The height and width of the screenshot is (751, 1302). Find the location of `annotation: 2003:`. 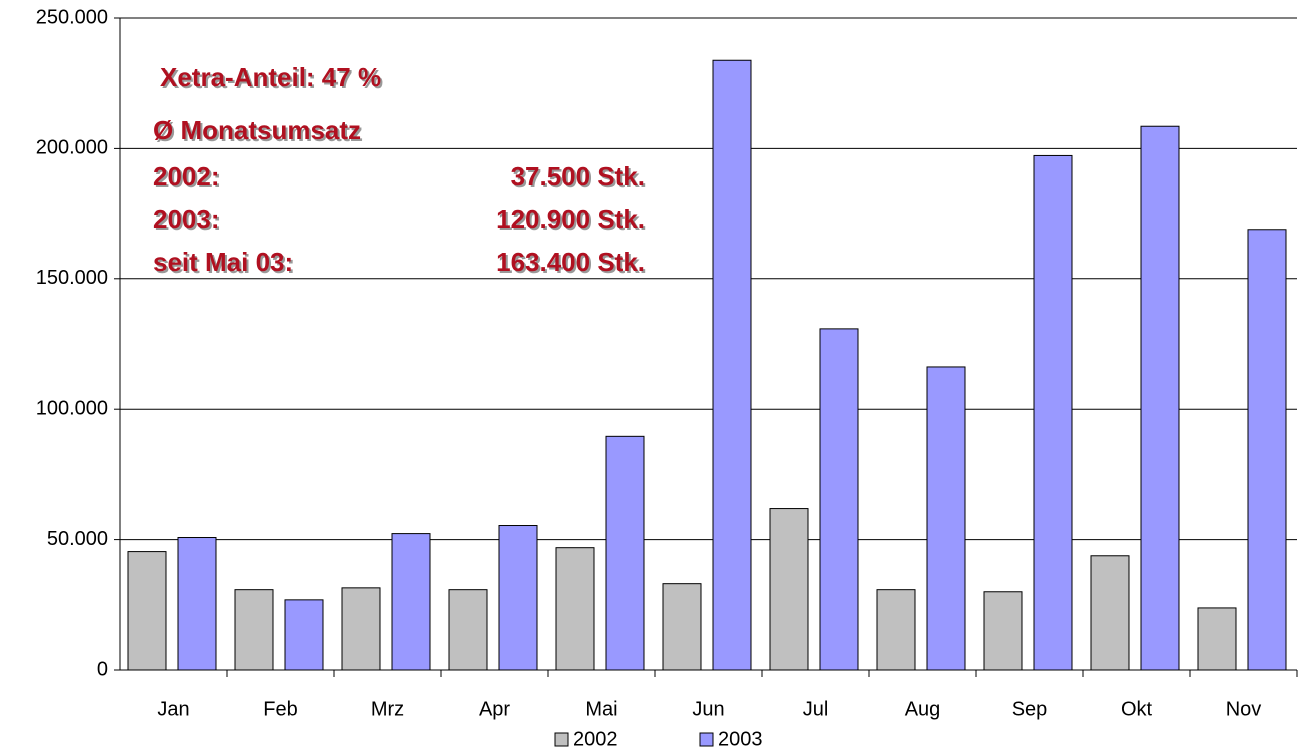

annotation: 2003: is located at coordinates (186, 219).